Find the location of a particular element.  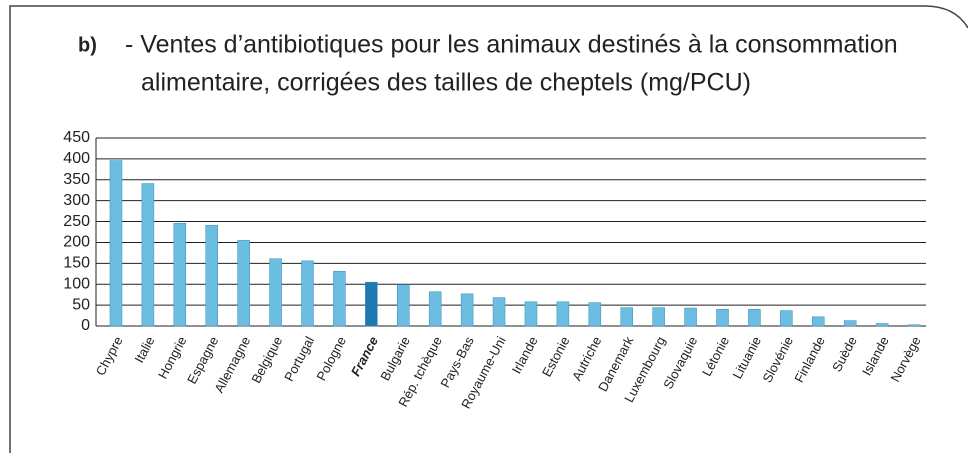

y-tick-label: 250 is located at coordinates (76, 221).